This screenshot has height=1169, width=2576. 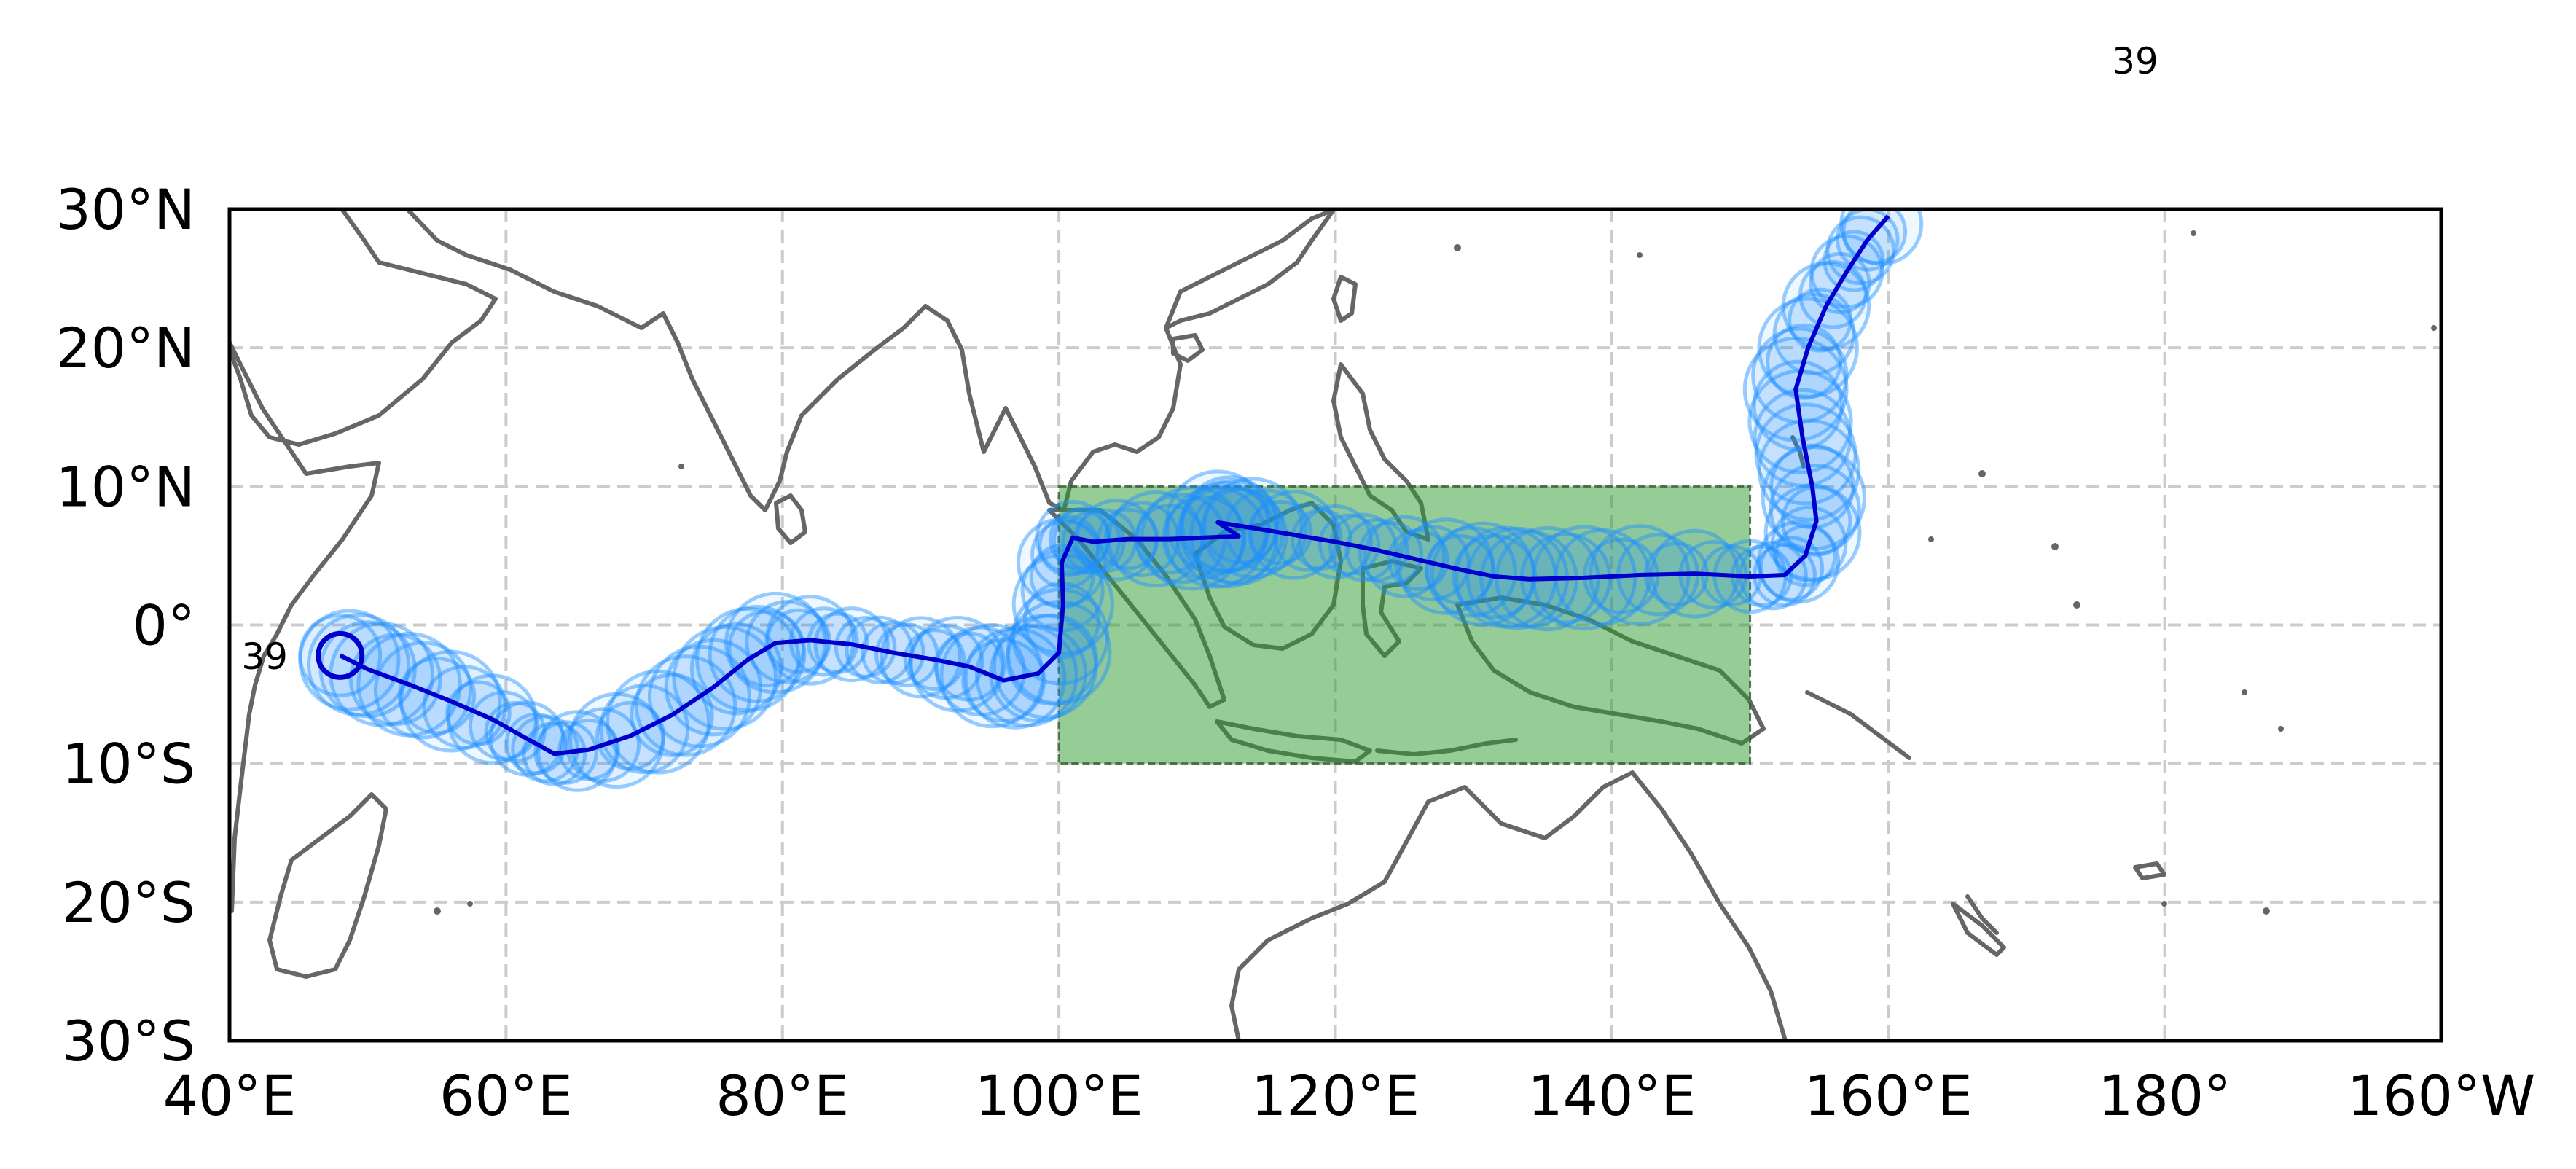 I want to click on coastline-newcaledonia, so click(x=1978, y=929).